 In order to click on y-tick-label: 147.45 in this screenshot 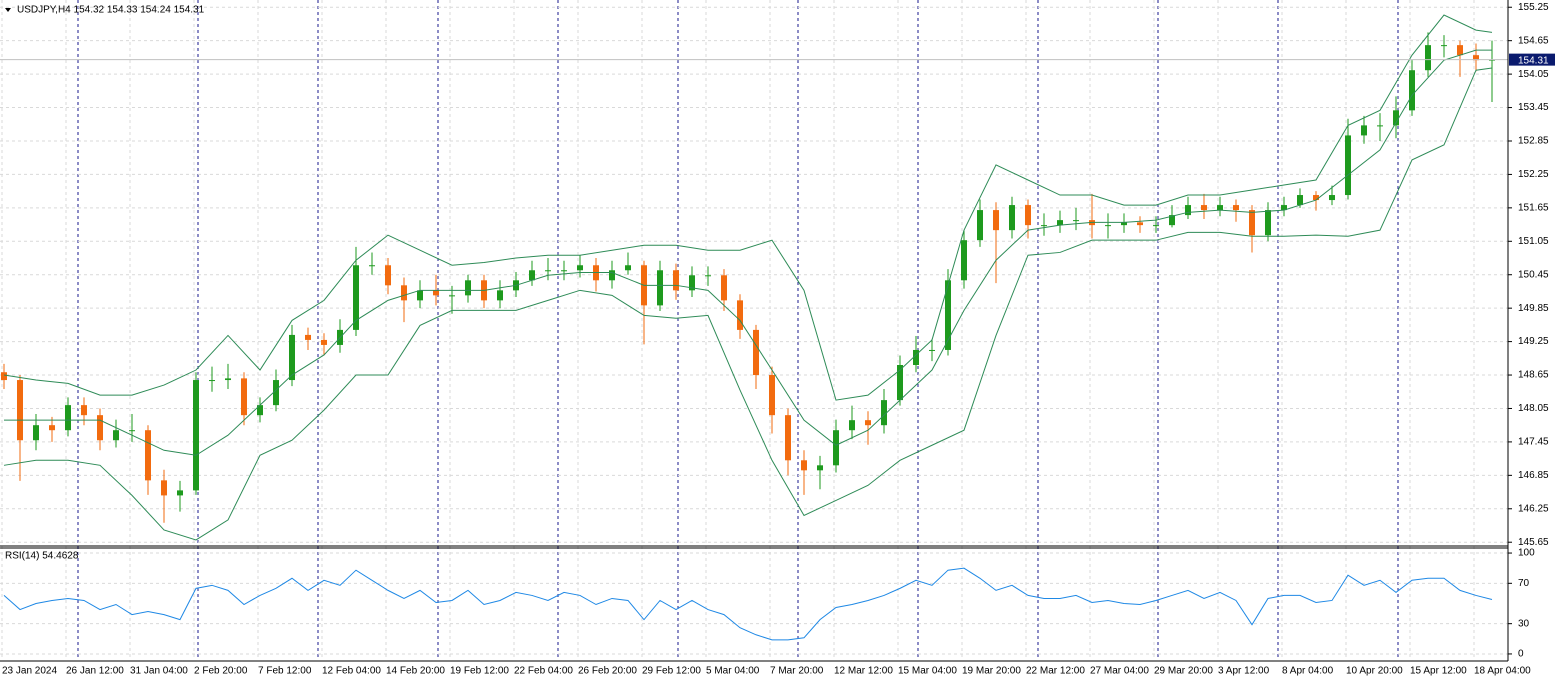, I will do `click(1533, 442)`.